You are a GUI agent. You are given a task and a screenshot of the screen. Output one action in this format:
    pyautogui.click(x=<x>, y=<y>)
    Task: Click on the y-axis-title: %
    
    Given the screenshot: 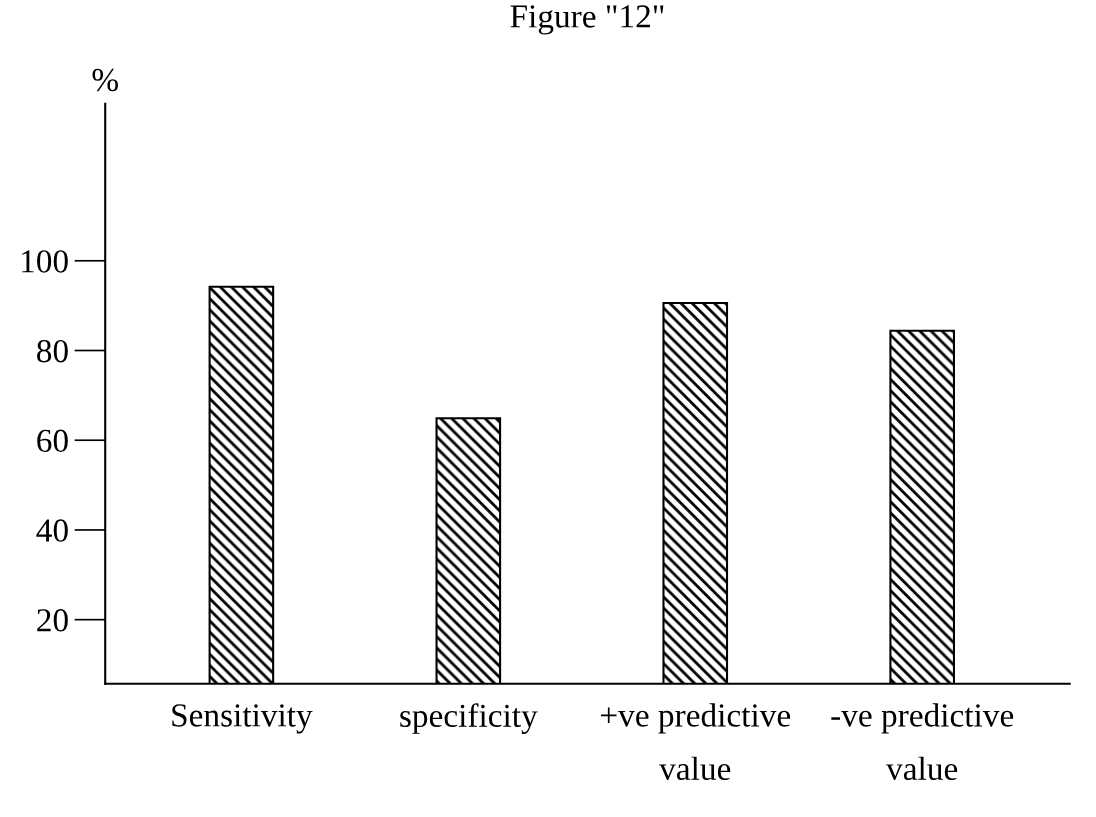 What is the action you would take?
    pyautogui.click(x=105, y=80)
    